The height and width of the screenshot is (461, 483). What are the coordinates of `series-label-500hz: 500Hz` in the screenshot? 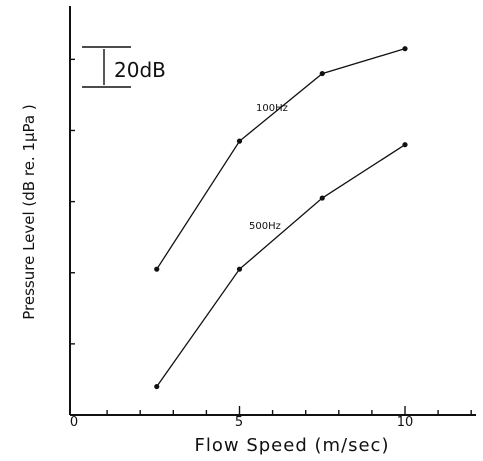 It's located at (265, 226).